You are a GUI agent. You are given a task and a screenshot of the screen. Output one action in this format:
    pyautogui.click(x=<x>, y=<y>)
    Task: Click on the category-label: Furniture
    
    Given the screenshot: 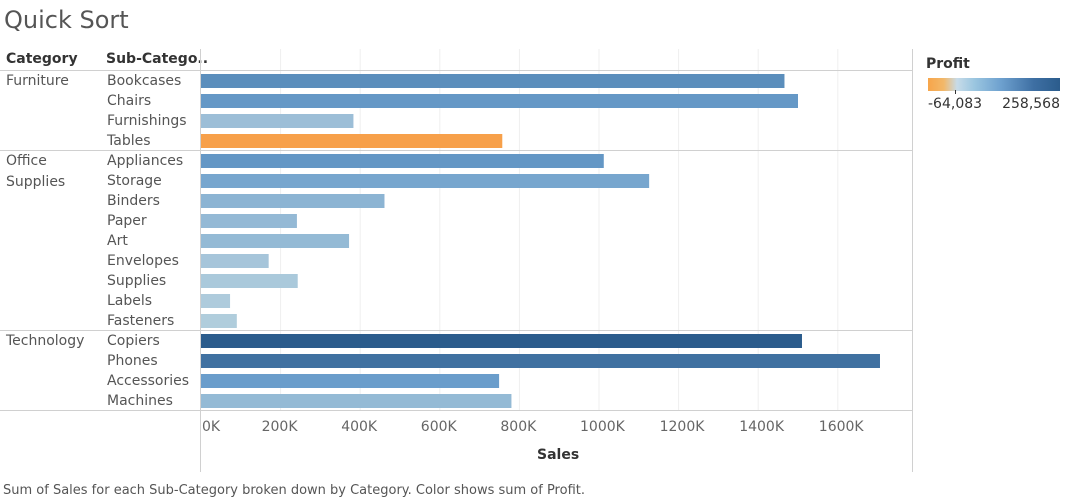 What is the action you would take?
    pyautogui.click(x=51, y=81)
    